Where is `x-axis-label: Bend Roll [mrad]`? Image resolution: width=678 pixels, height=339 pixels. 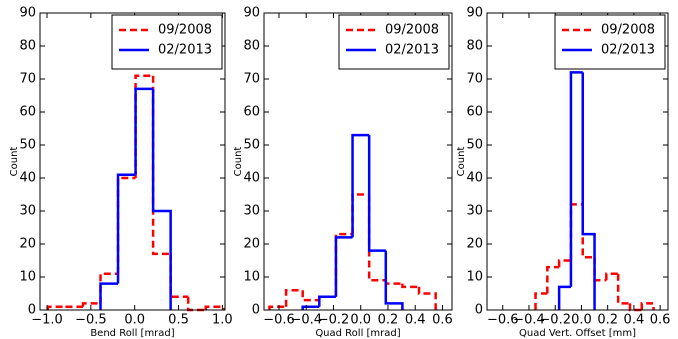 x-axis-label: Bend Roll [mrad] is located at coordinates (132, 333).